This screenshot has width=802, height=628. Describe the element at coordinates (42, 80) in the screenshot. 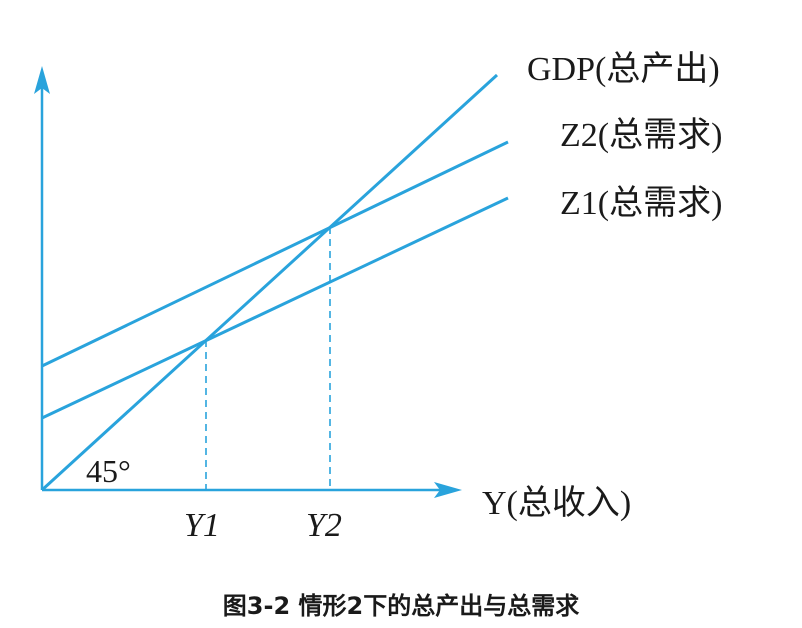

I see `y-axis-arrow` at that location.